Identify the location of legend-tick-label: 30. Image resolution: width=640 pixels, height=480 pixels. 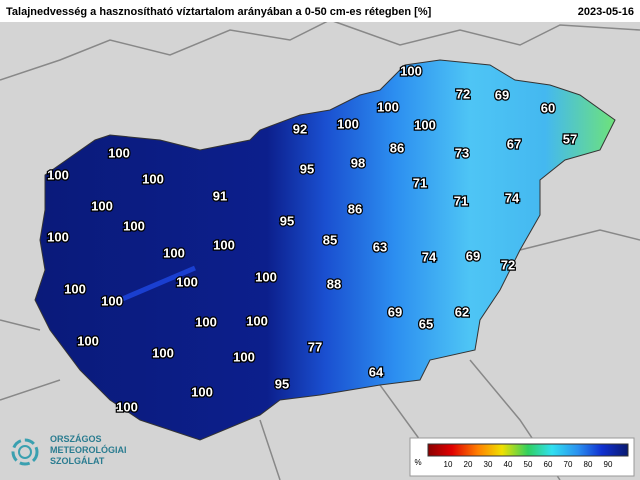
(488, 464).